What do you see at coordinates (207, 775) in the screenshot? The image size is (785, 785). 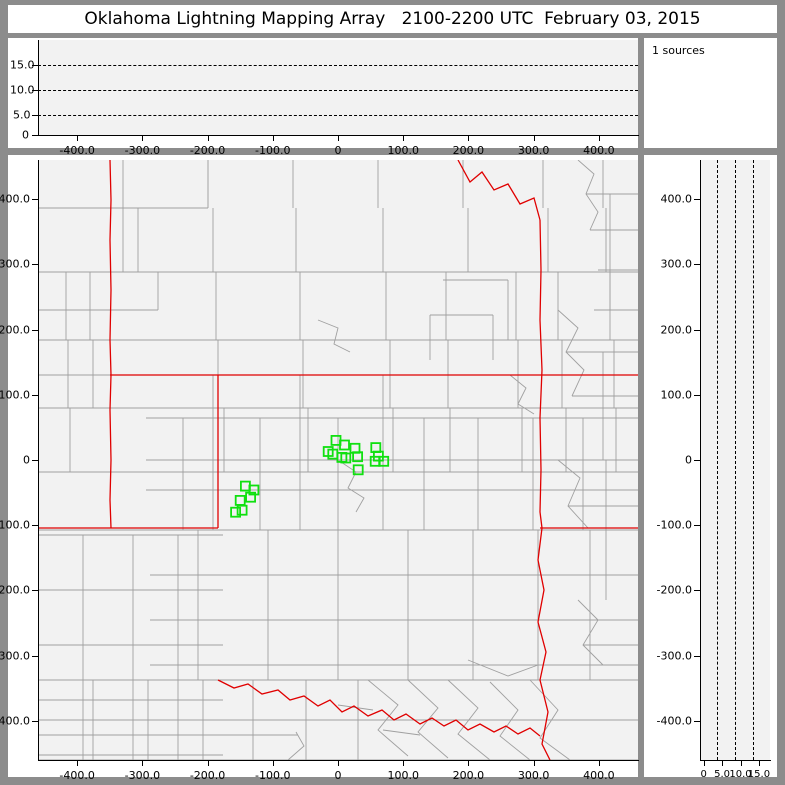 I see `map-xlabel-2: -200.0` at bounding box center [207, 775].